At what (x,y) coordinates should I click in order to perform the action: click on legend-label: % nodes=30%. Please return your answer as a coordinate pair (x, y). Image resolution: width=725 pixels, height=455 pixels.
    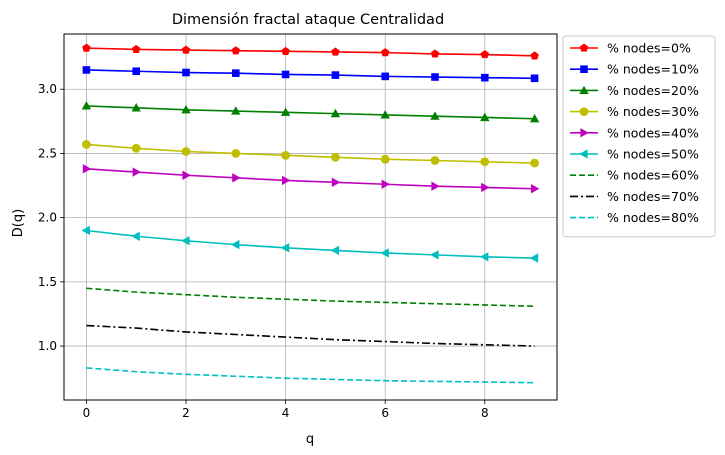
    Looking at the image, I should click on (653, 111).